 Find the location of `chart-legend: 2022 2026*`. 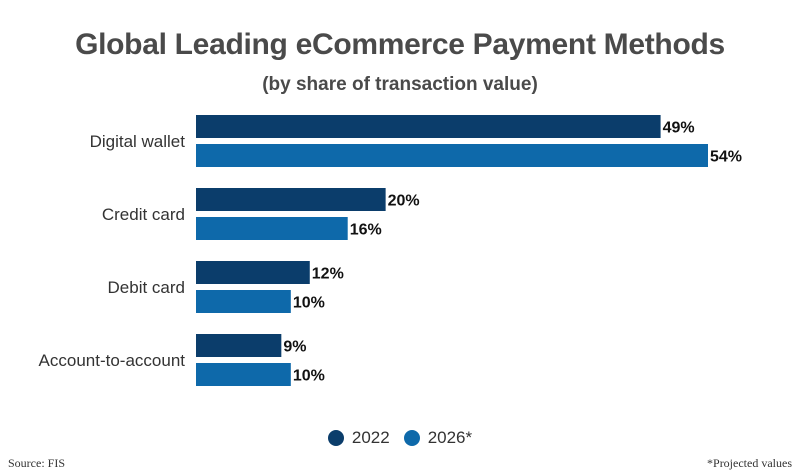

chart-legend: 2022 2026* is located at coordinates (400, 438).